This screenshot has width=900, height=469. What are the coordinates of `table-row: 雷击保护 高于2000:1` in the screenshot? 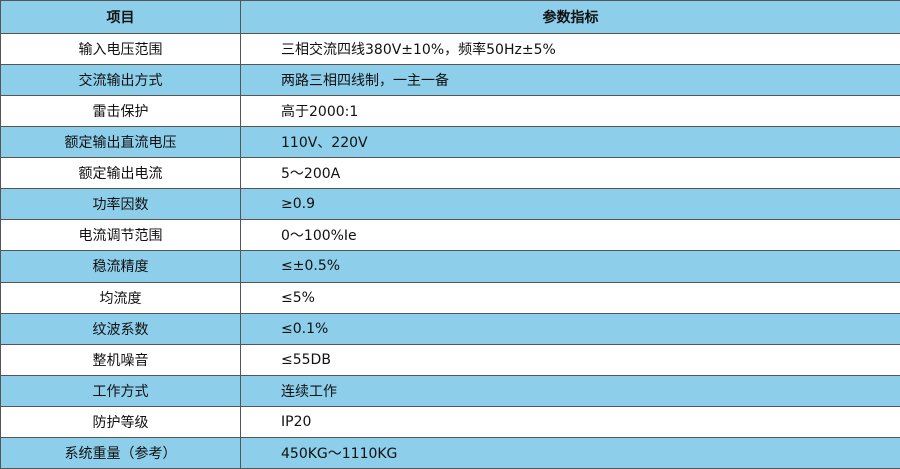 It's located at (450, 111).